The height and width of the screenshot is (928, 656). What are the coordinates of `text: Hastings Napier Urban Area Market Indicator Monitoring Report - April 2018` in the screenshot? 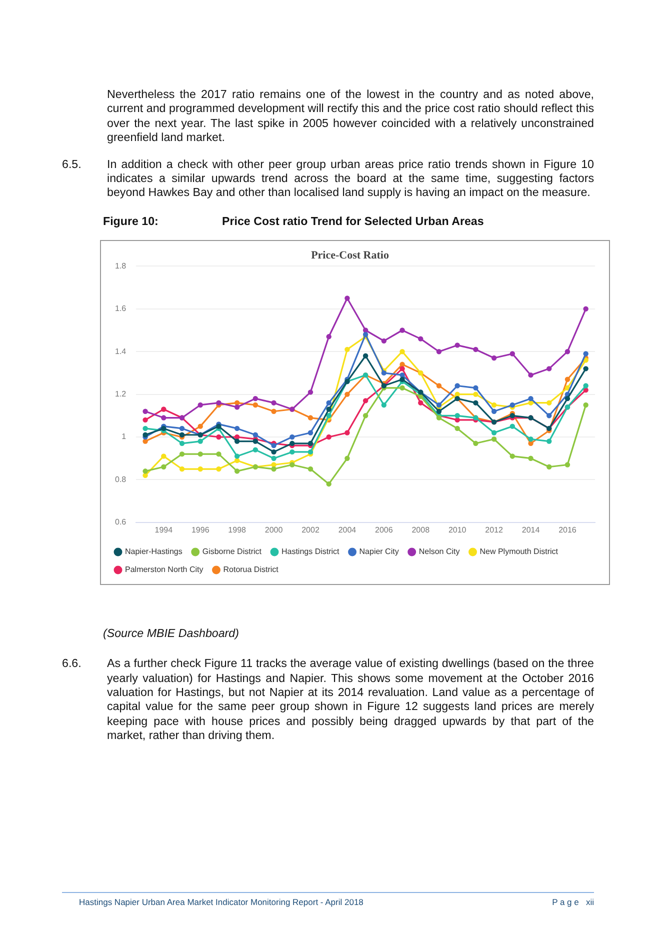 It's located at (221, 902).